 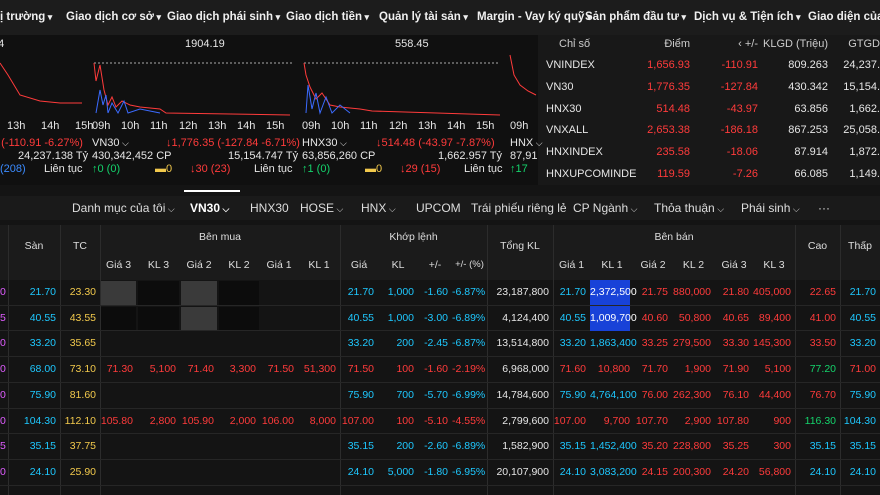 I want to click on board-cell: 116.30, so click(x=820, y=420).